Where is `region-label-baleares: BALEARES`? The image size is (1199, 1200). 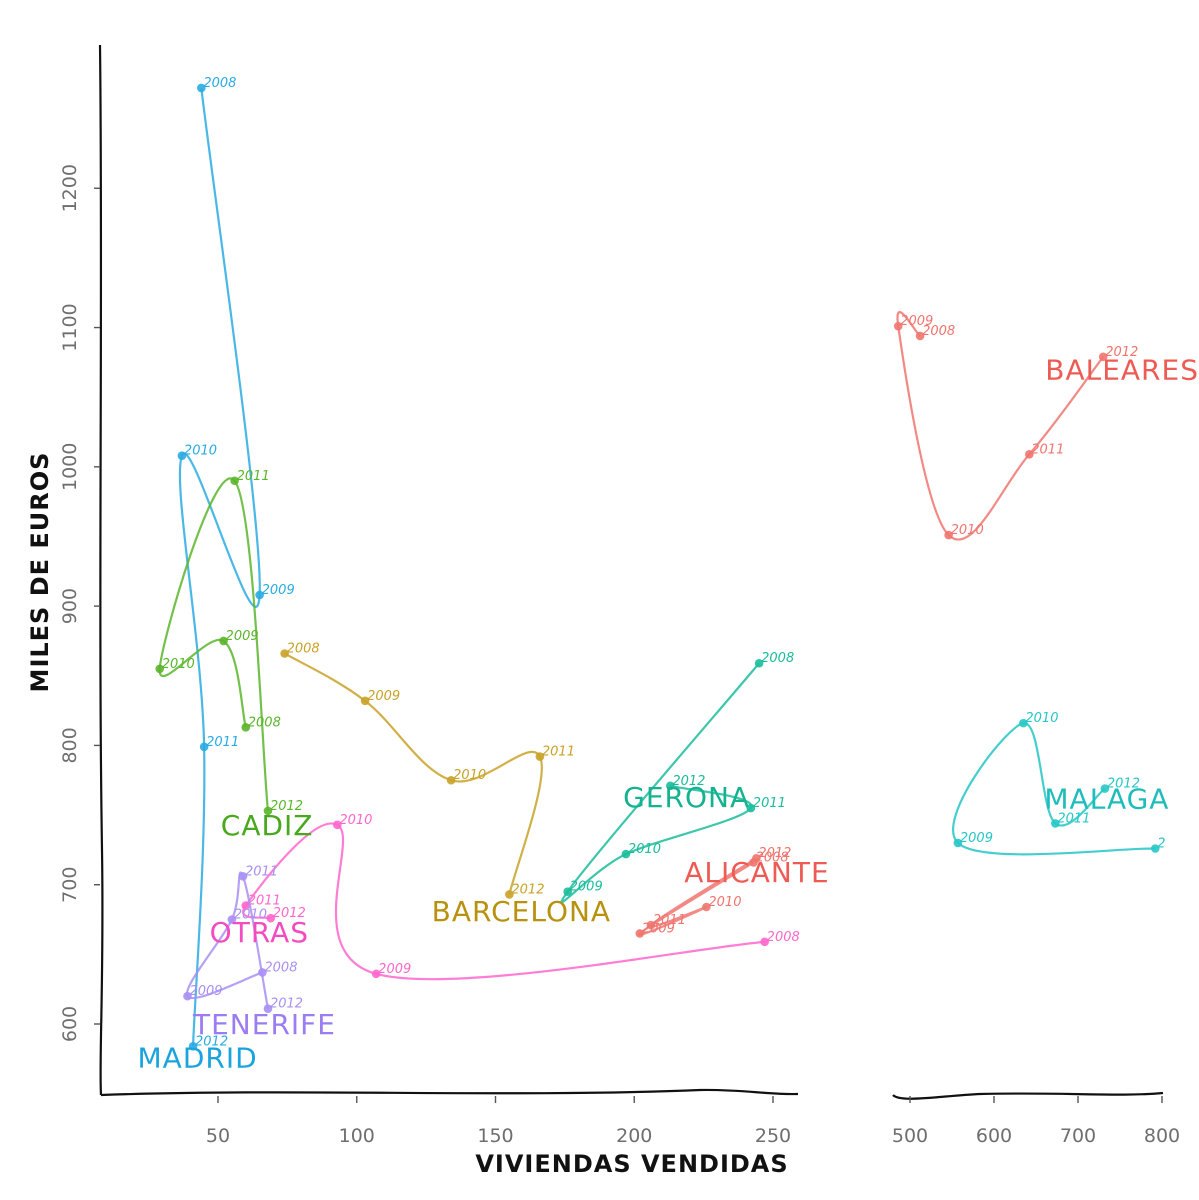 region-label-baleares: BALEARES is located at coordinates (1122, 369).